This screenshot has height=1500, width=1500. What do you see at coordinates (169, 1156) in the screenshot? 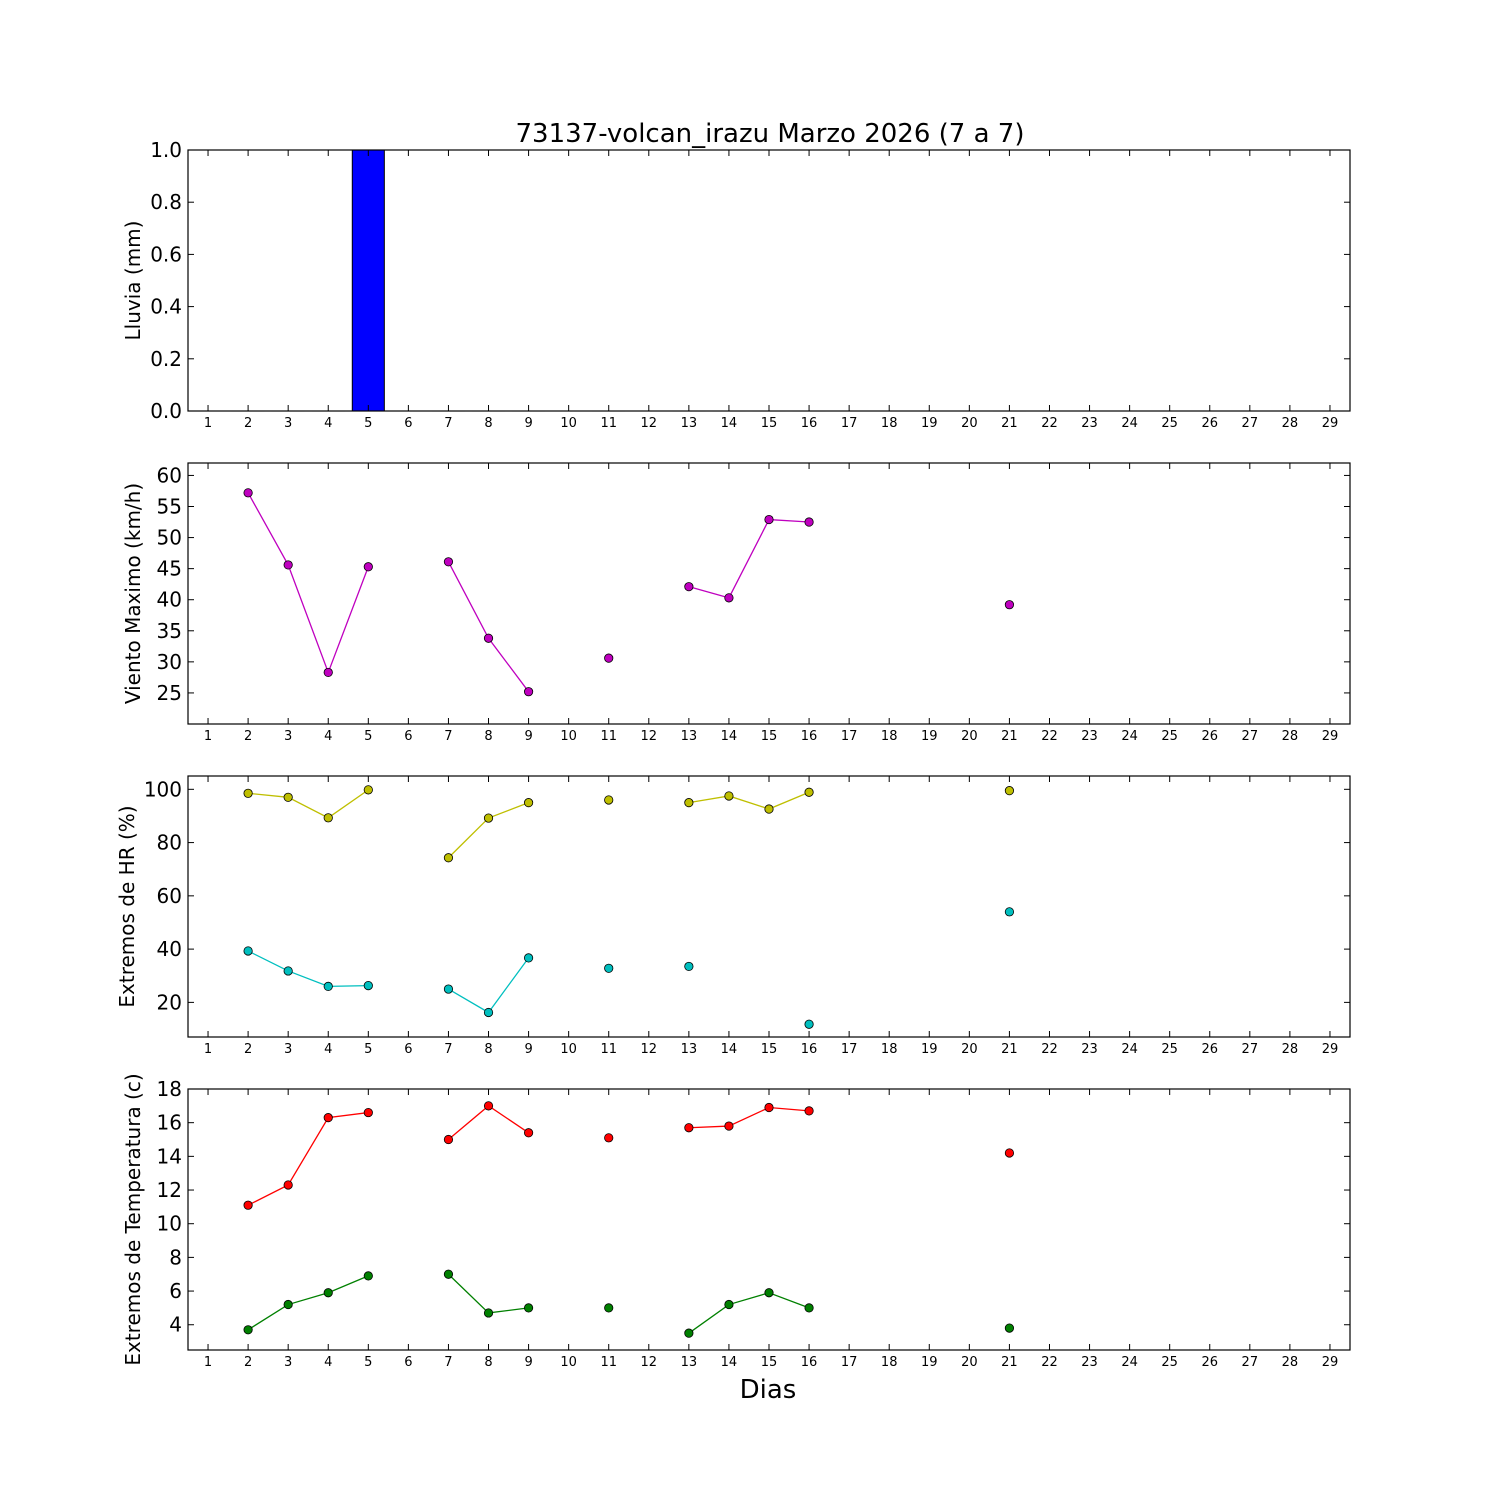
I see `y-tick-label: 14` at bounding box center [169, 1156].